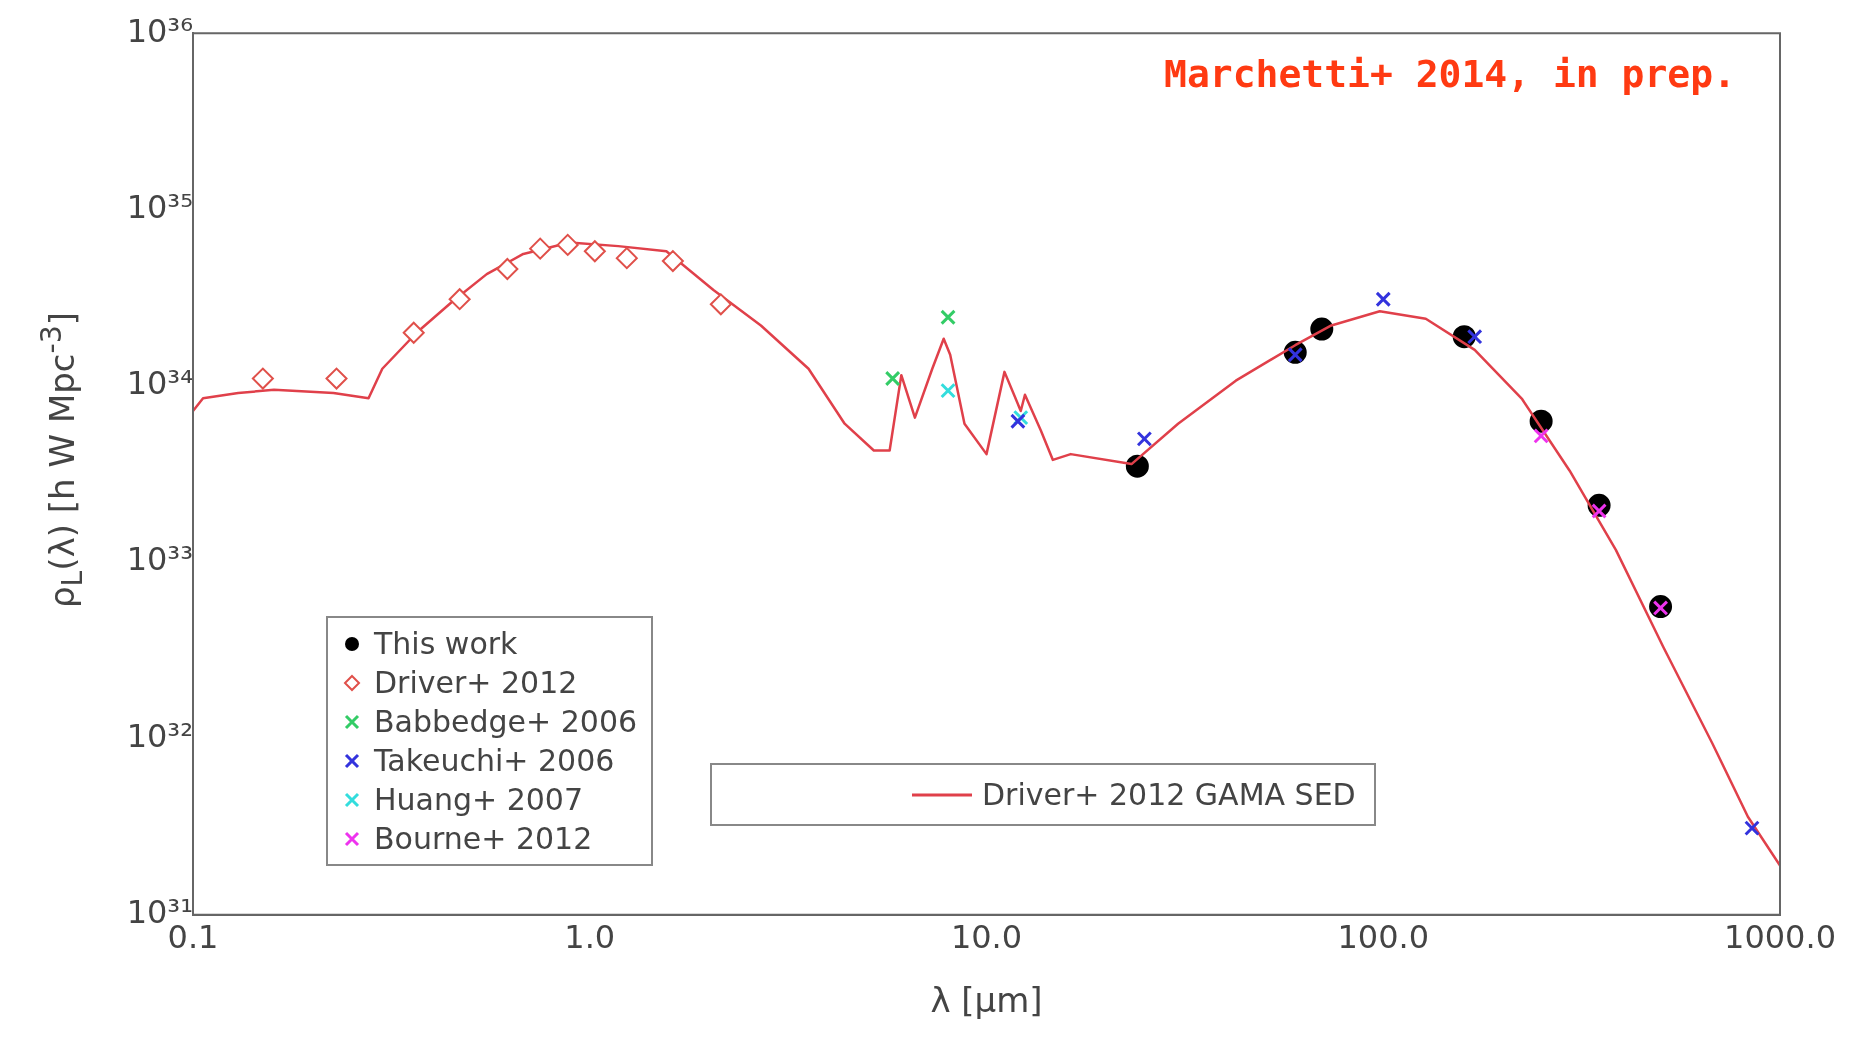 The width and height of the screenshot is (1864, 1038). I want to click on y-tick-label: 10³², so click(159, 735).